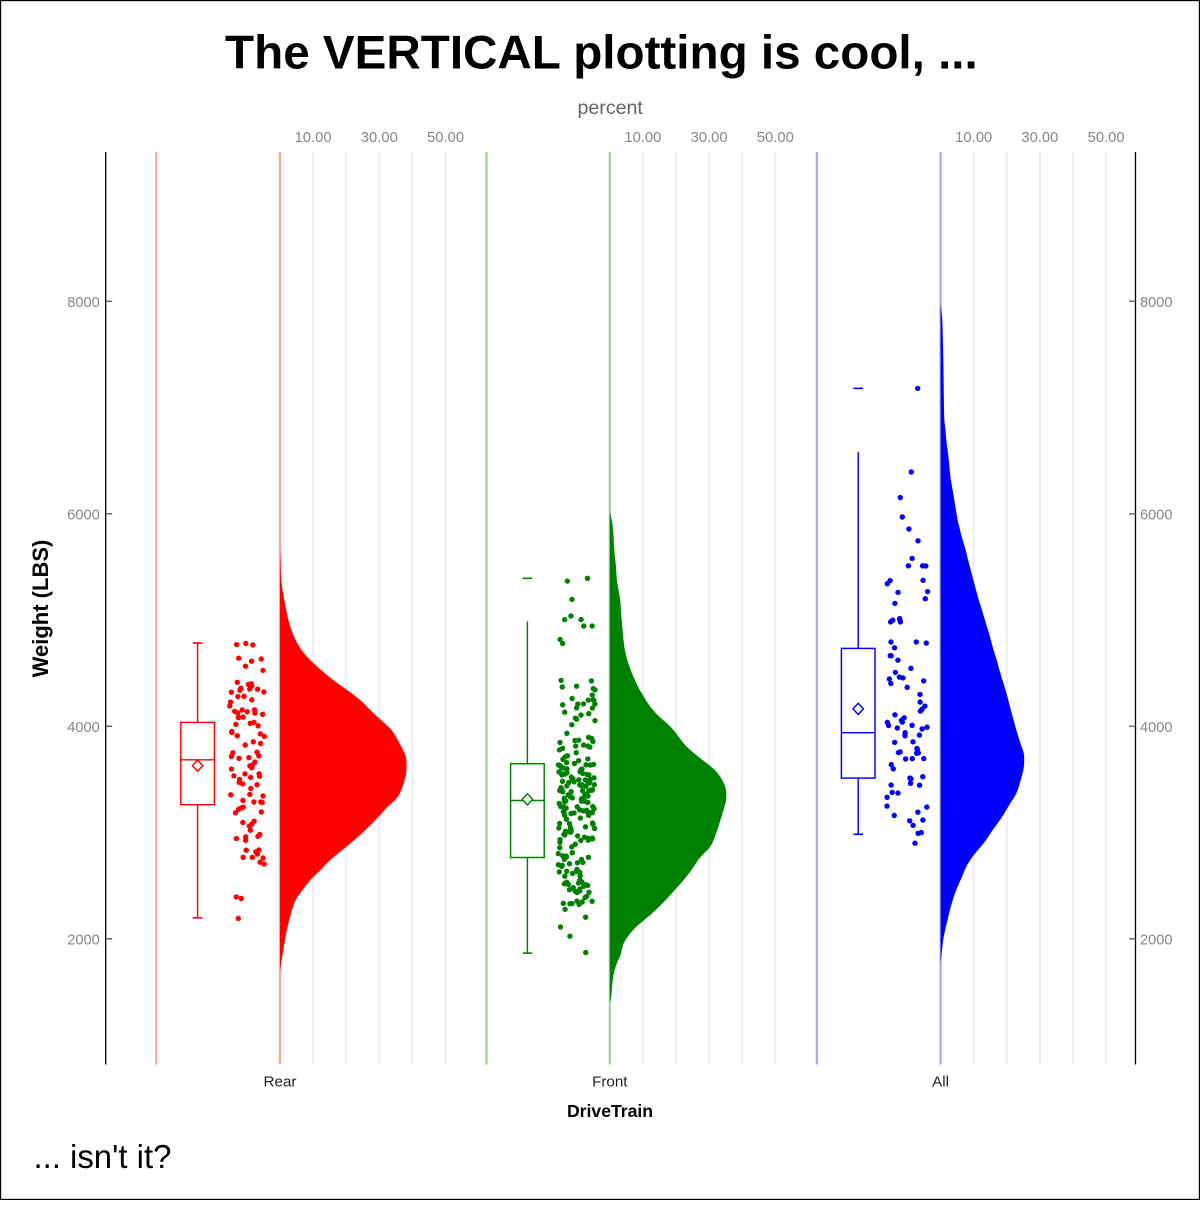  What do you see at coordinates (611, 108) in the screenshot?
I see `svg-text: percent` at bounding box center [611, 108].